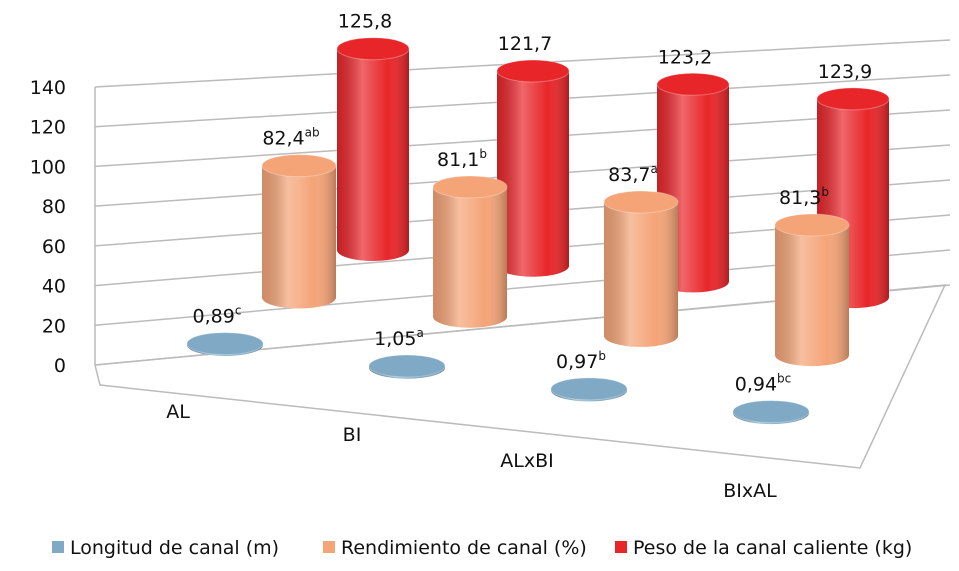  I want to click on value-label-text: 81,3, so click(800, 198).